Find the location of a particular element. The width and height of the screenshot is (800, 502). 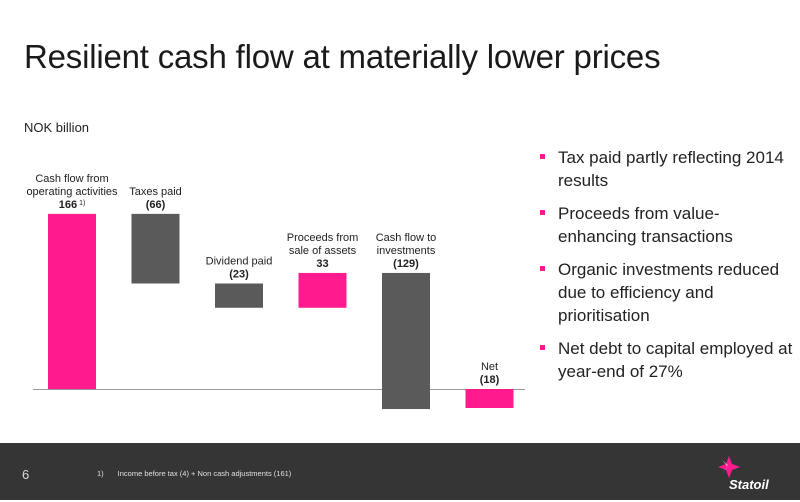

data-label: (66) is located at coordinates (156, 205).